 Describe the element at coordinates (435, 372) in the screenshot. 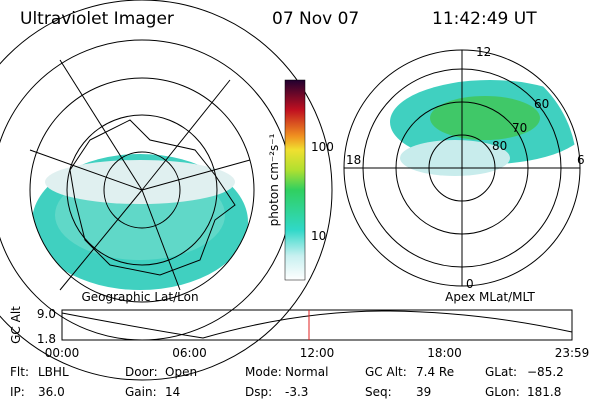

I see `field-value: 7.4 Re` at that location.